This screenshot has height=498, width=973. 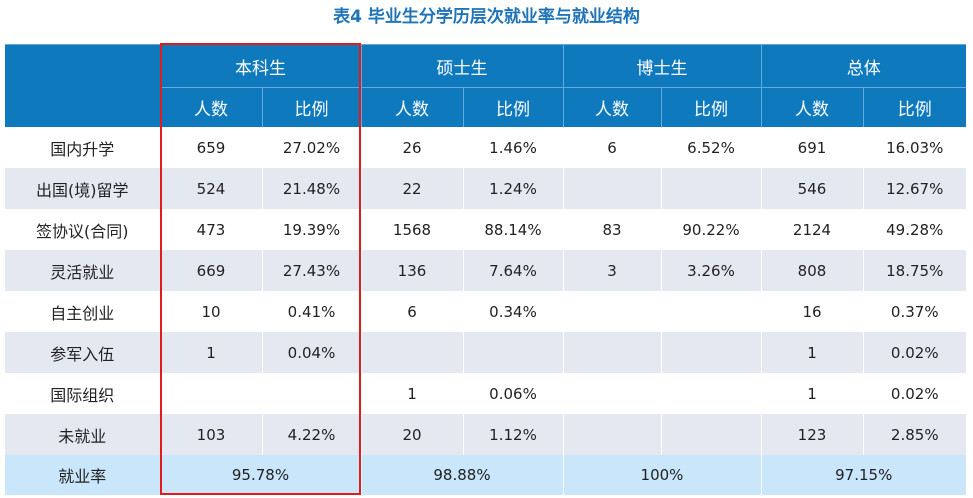 I want to click on cell: 123, so click(x=811, y=434).